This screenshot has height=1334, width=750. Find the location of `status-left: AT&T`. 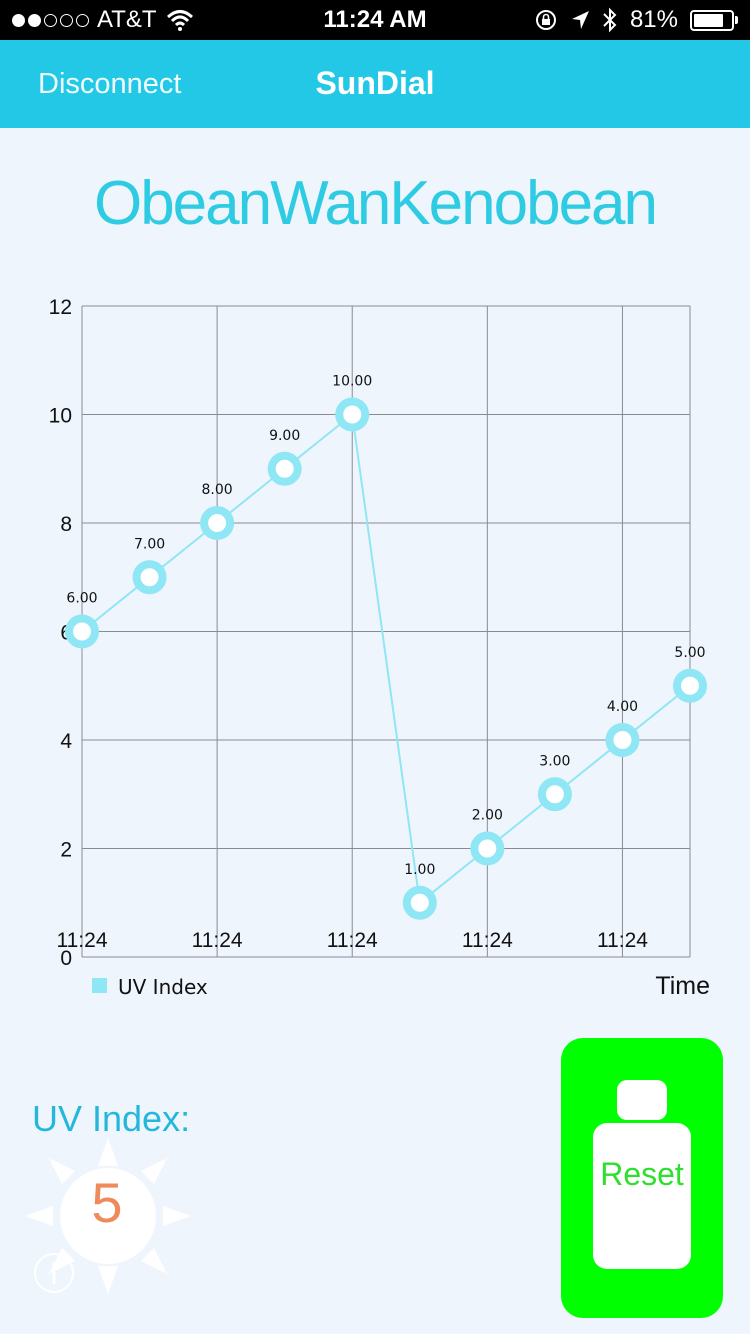

status-left: AT&T is located at coordinates (102, 20).